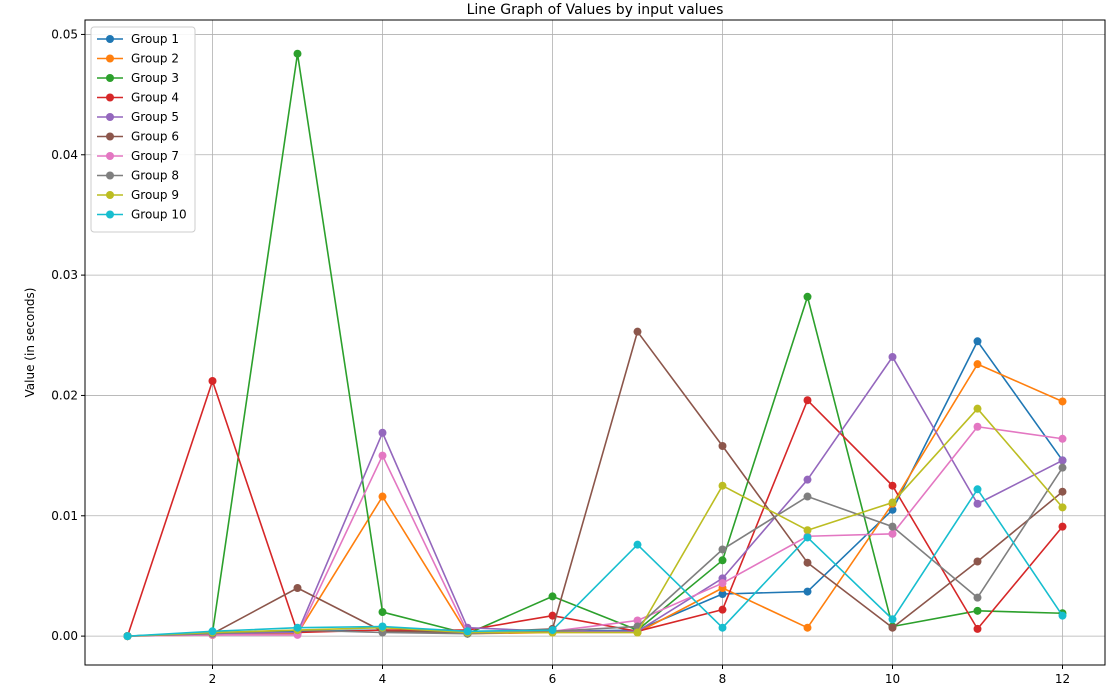 The image size is (1114, 698). I want to click on y-tick-label: 0.03, so click(64, 275).